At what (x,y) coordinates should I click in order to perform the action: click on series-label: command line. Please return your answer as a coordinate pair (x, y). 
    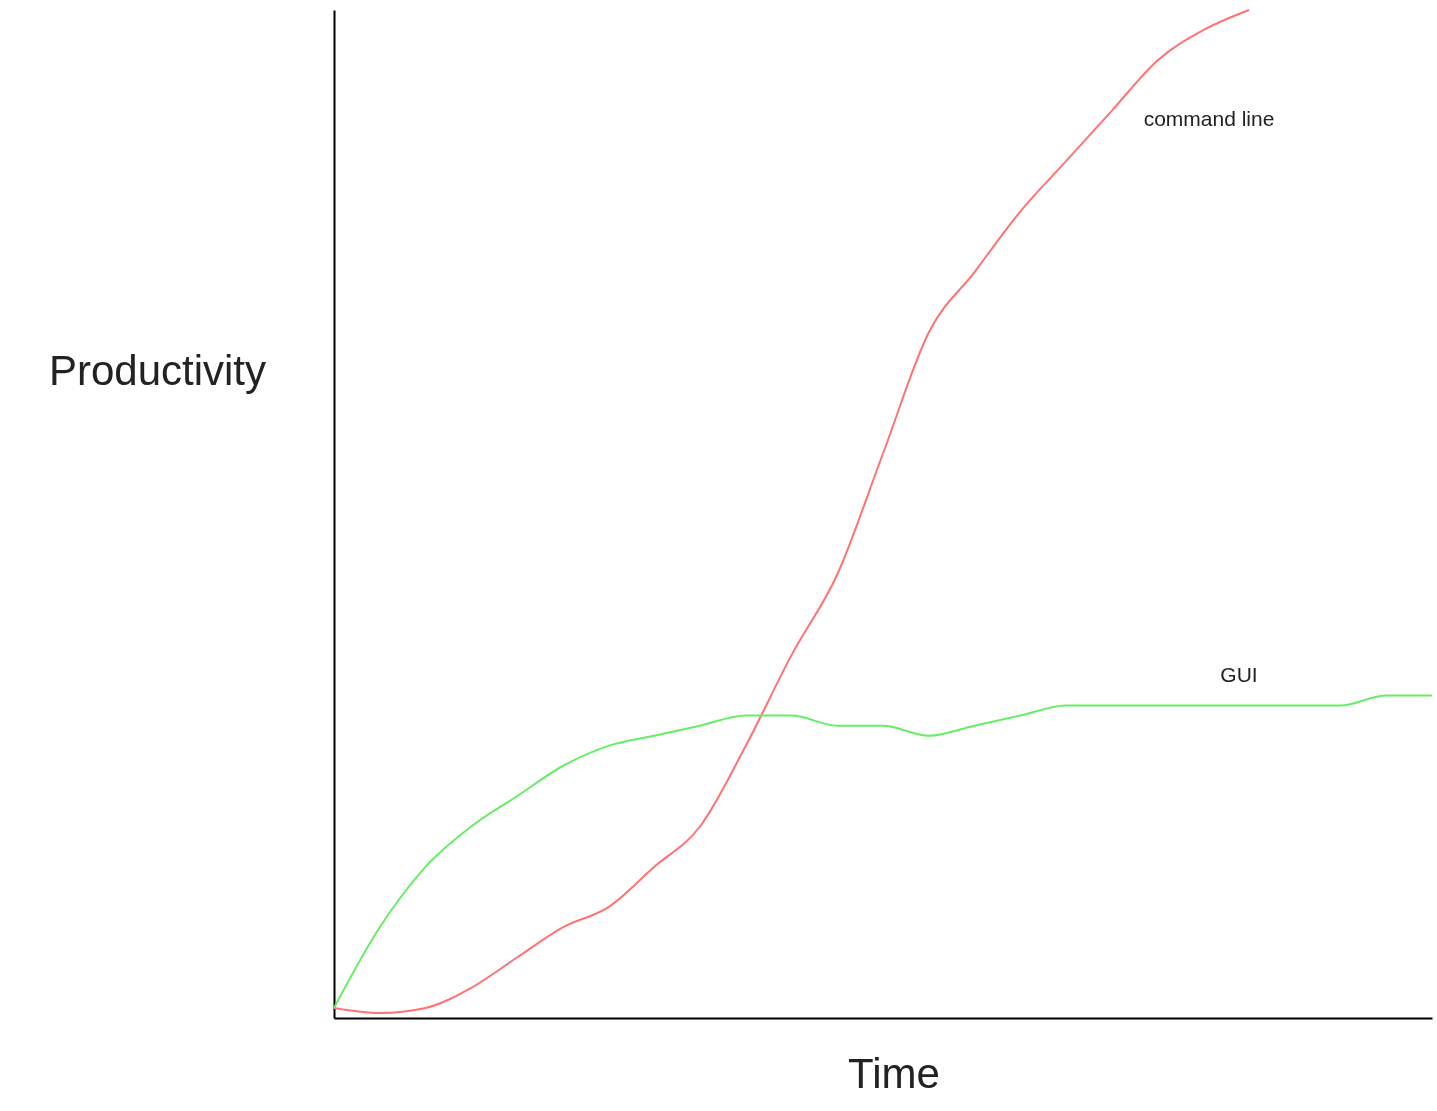
    Looking at the image, I should click on (1209, 118).